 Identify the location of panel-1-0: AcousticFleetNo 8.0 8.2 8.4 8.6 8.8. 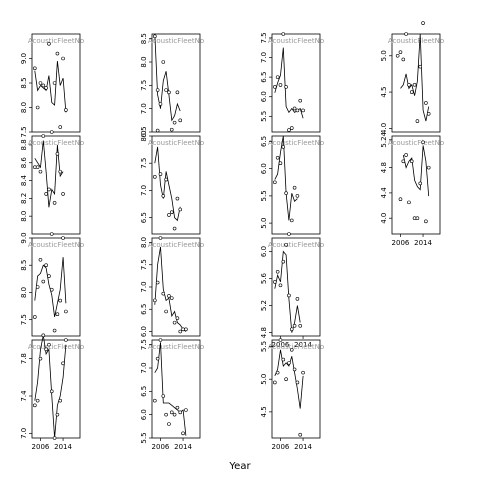
(52, 185).